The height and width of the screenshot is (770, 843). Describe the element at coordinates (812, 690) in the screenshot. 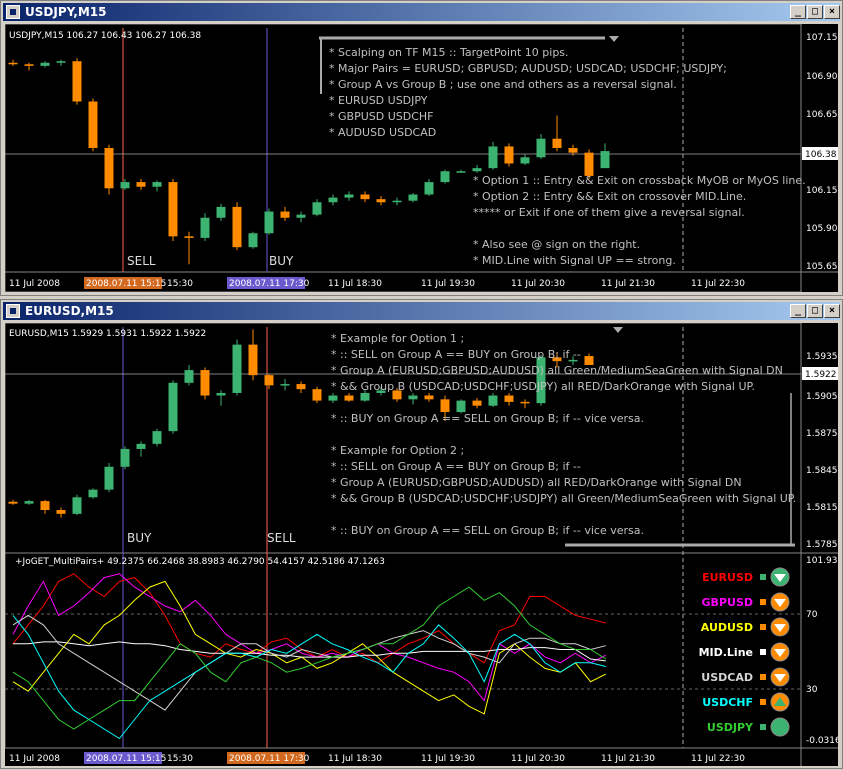

I see `y-tick-label: 30` at that location.